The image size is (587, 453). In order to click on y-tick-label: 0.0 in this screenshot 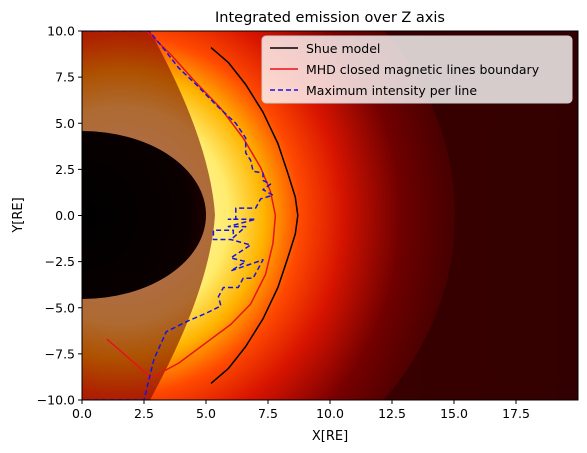, I will do `click(65, 215)`.